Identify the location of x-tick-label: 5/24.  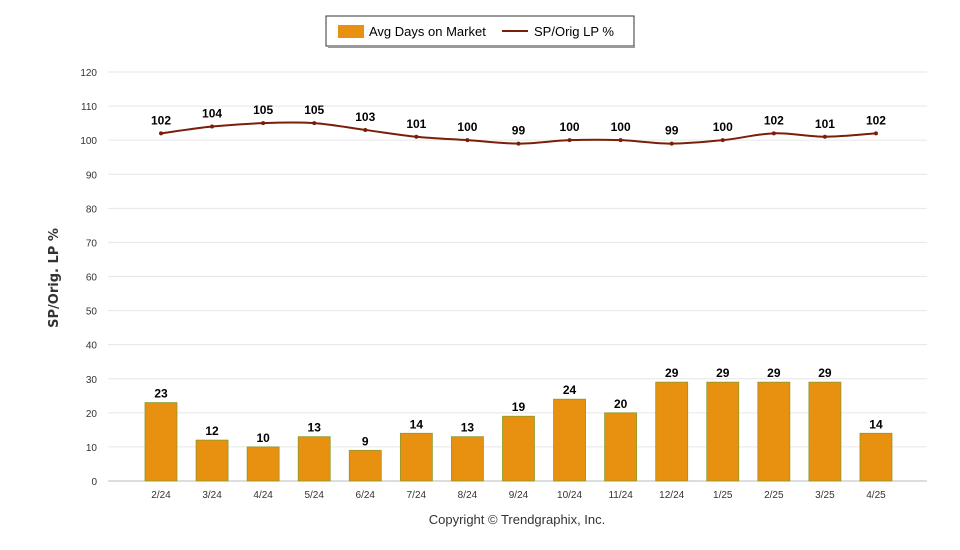
(314, 495).